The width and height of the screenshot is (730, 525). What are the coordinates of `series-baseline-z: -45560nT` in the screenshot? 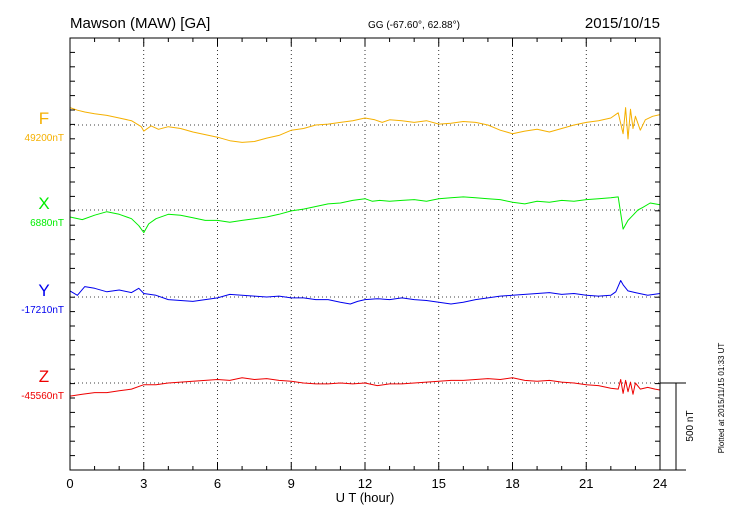 It's located at (42, 396).